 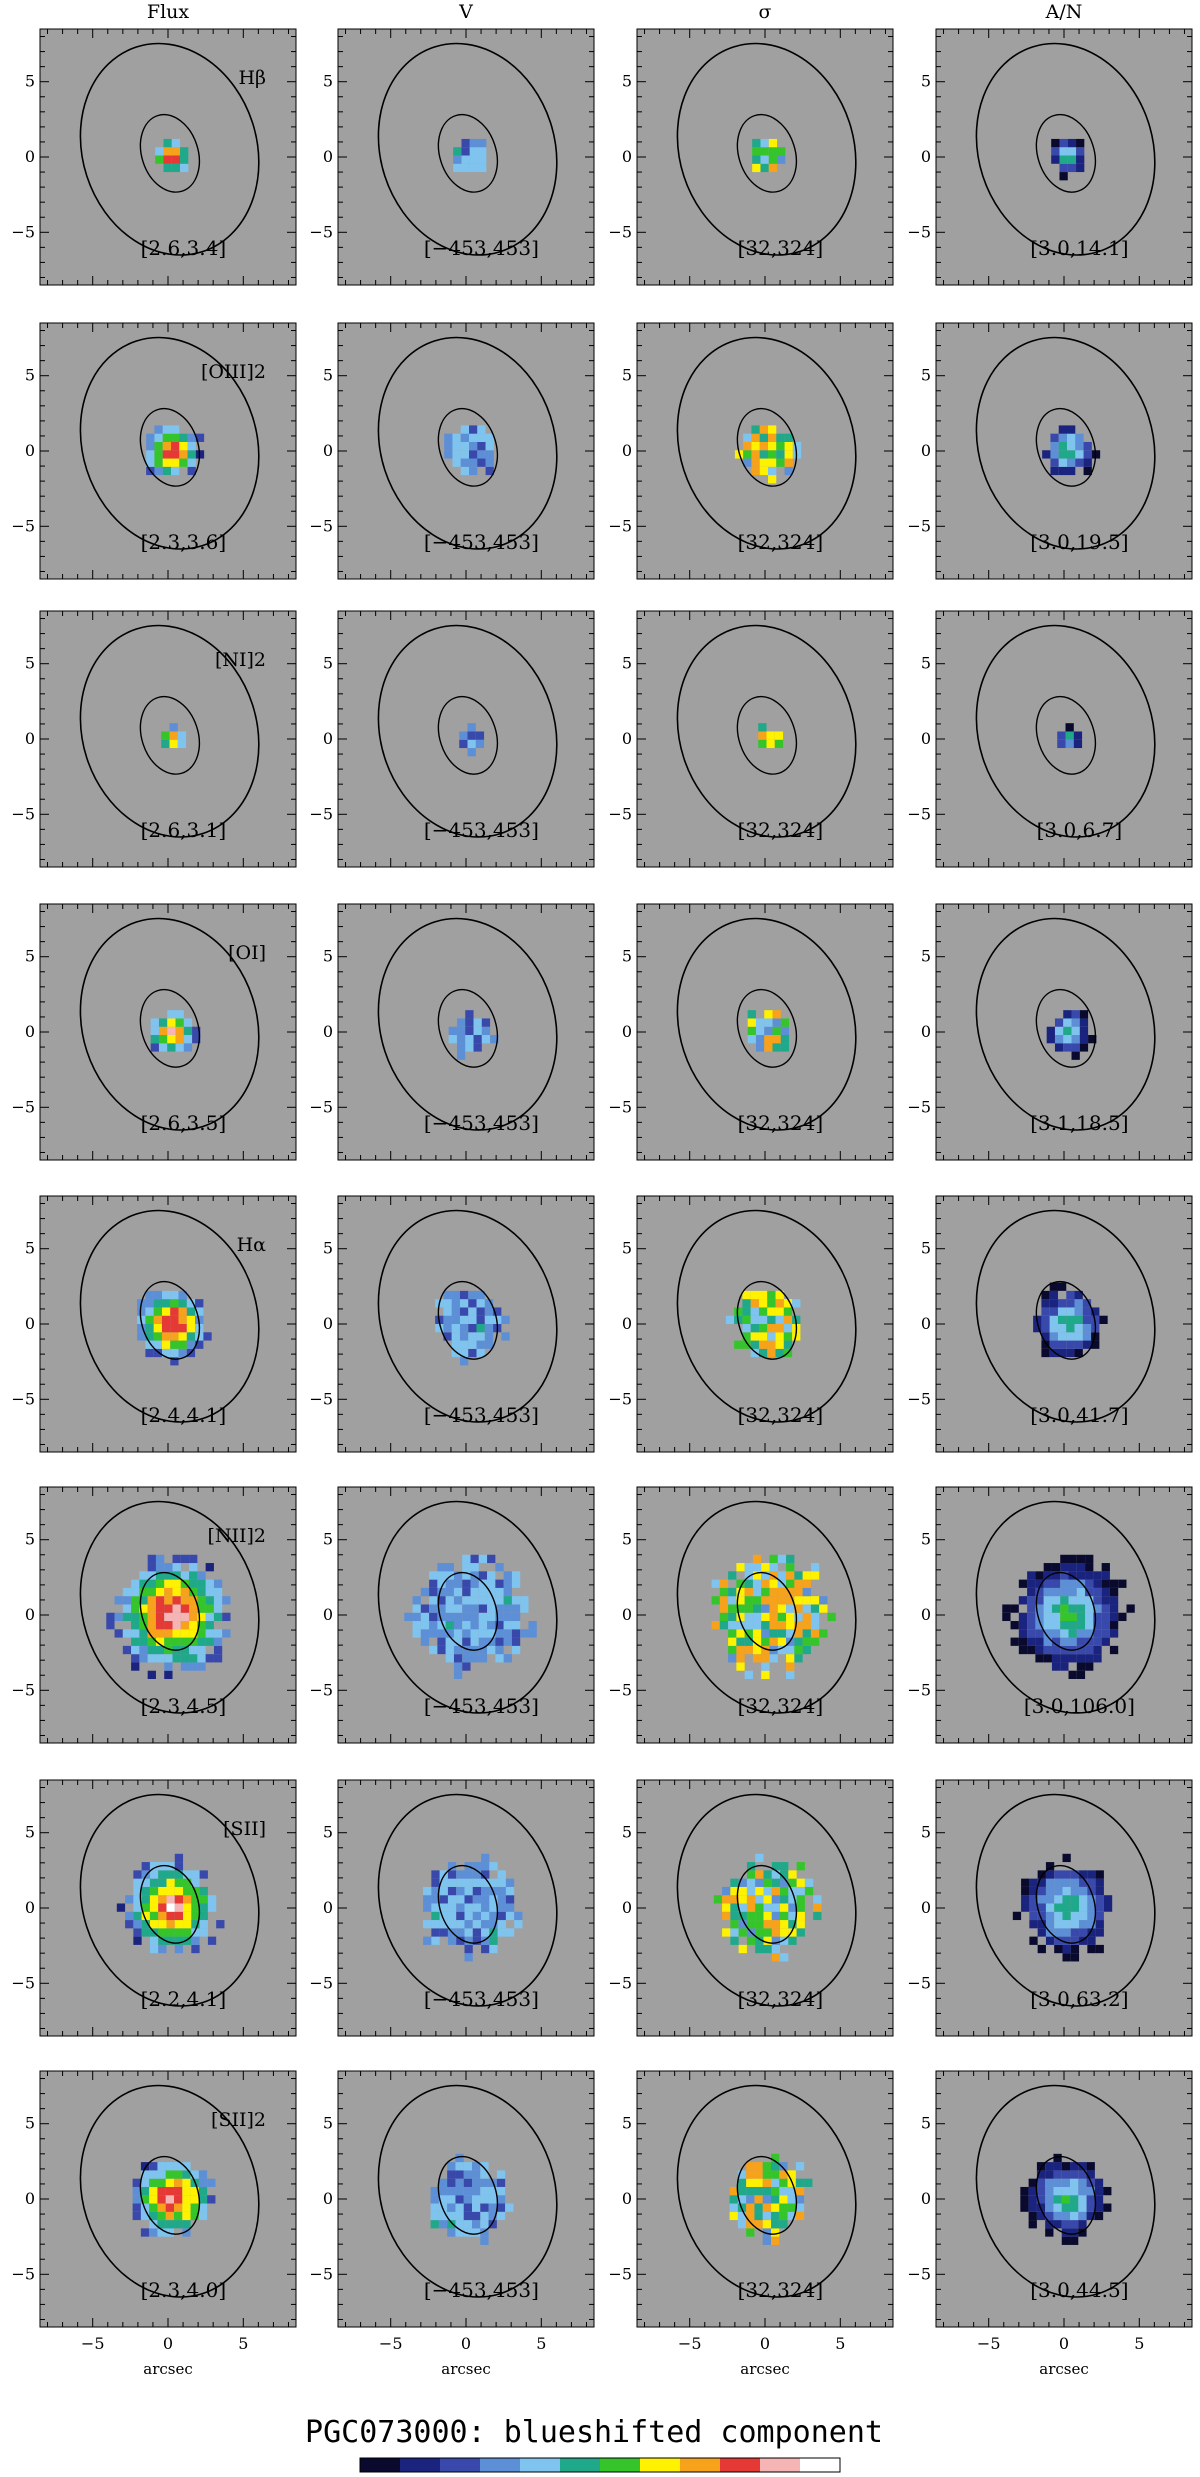 I want to click on panel: −505[−453,453], so click(x=452, y=1908).